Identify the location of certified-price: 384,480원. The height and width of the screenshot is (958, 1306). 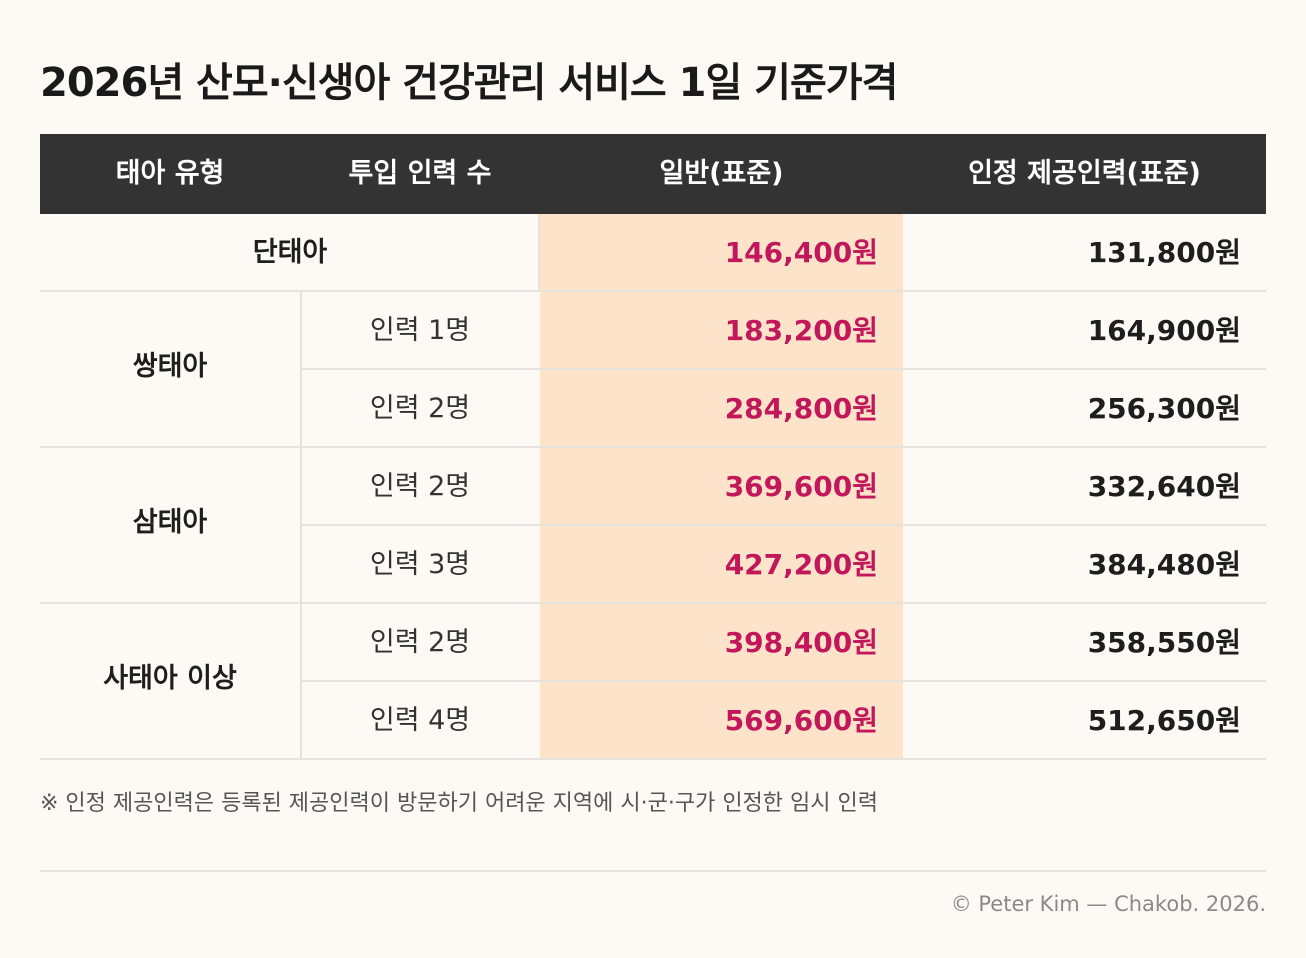
(1164, 564).